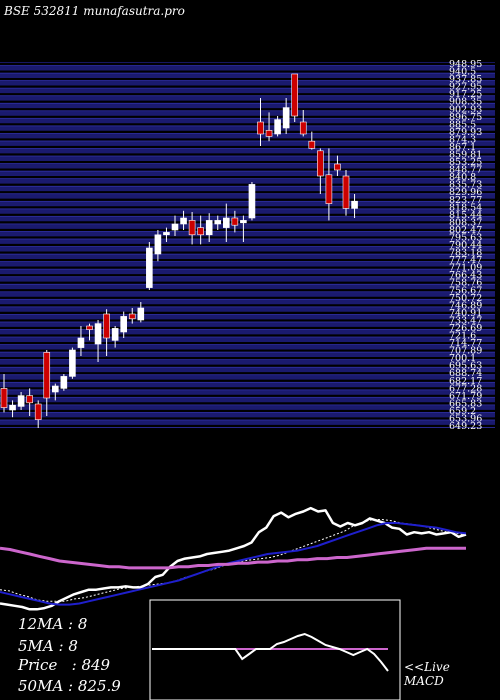  What do you see at coordinates (465, 426) in the screenshot?
I see `y-tick-label: 649.23` at bounding box center [465, 426].